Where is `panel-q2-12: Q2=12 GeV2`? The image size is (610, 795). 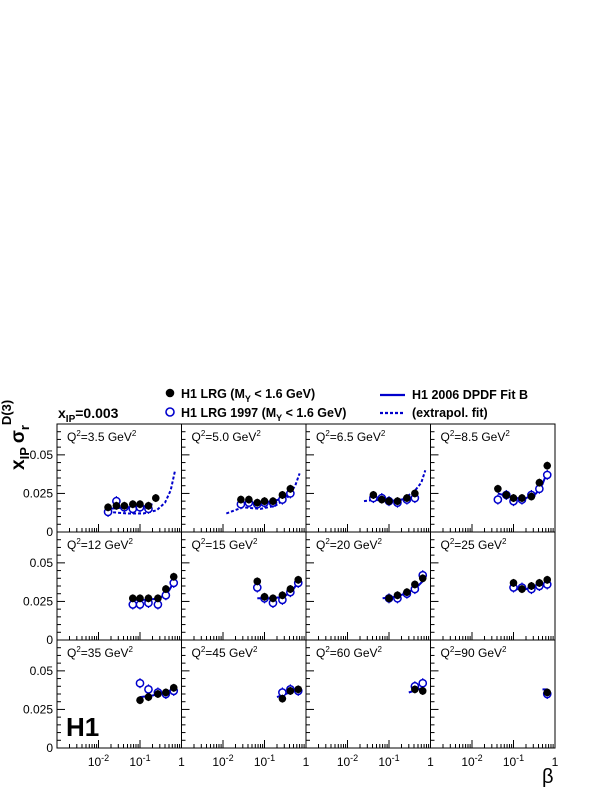 panel-q2-12: Q2=12 GeV2 is located at coordinates (119, 586).